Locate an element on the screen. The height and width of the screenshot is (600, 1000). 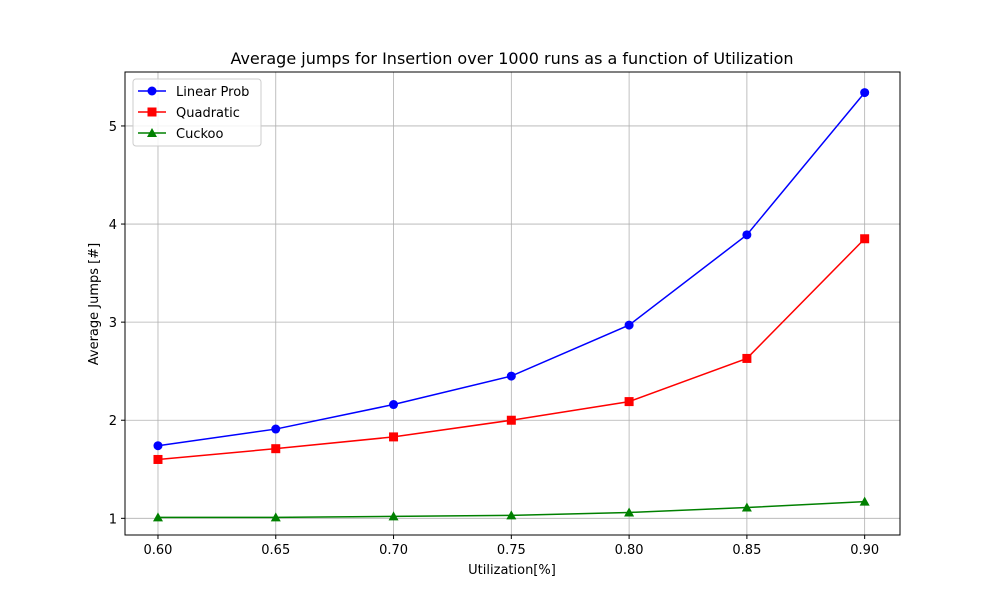
y-axis-label: Average Jumps [#] is located at coordinates (94, 304).